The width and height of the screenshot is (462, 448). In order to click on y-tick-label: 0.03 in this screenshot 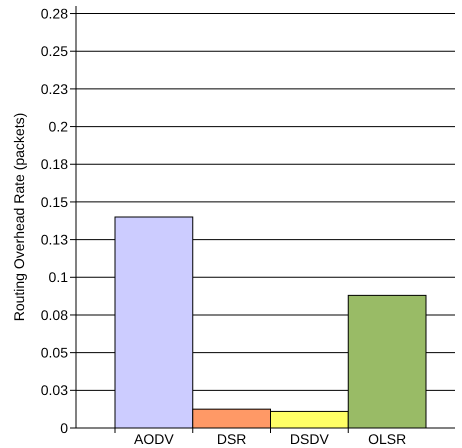, I will do `click(54, 390)`.